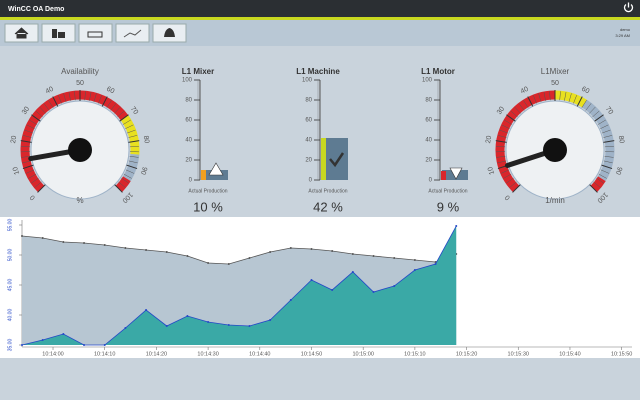 This screenshot has height=400, width=640. I want to click on trend-line, so click(239, 250).